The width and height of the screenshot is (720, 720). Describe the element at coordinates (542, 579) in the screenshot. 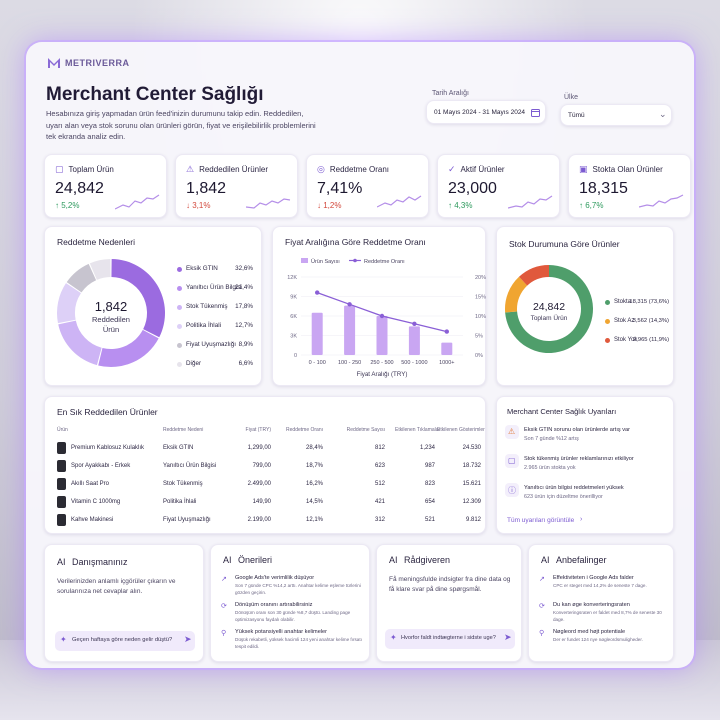

I see `trend-up-icon: ↗` at that location.